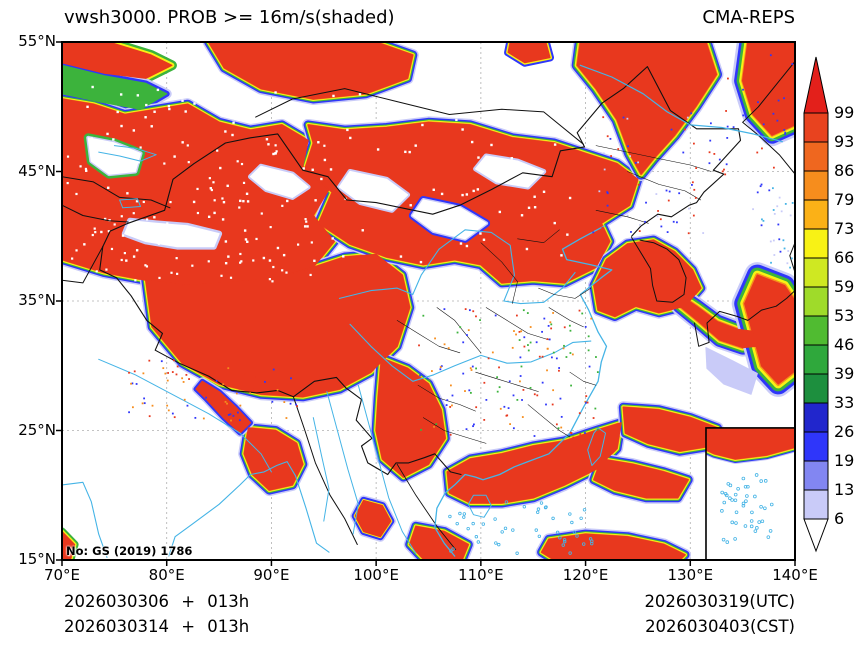  Describe the element at coordinates (446, 398) in the screenshot. I see `map-line-province-guizhou` at that location.